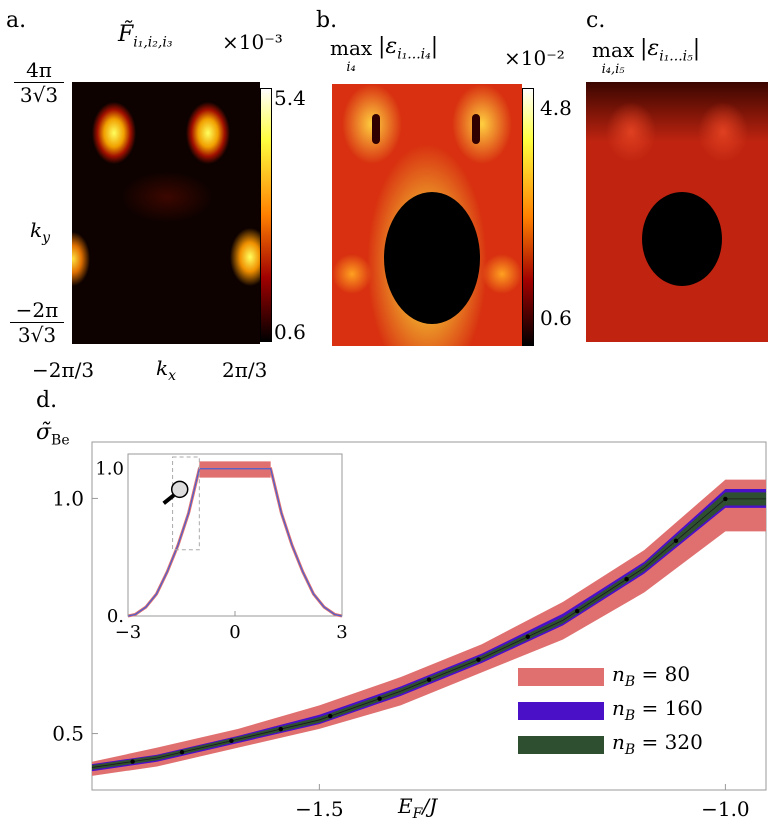 The width and height of the screenshot is (773, 822). What do you see at coordinates (682, 239) in the screenshot?
I see `panel-c-hole` at bounding box center [682, 239].